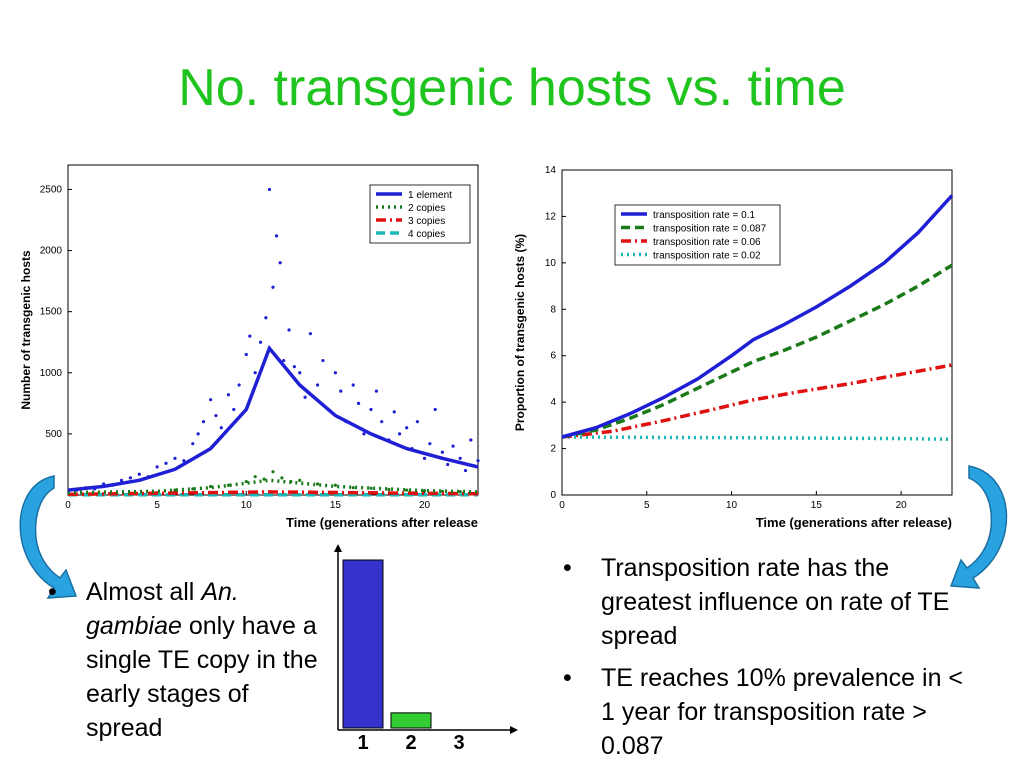  I want to click on legend-label: 3 copies, so click(426, 221).